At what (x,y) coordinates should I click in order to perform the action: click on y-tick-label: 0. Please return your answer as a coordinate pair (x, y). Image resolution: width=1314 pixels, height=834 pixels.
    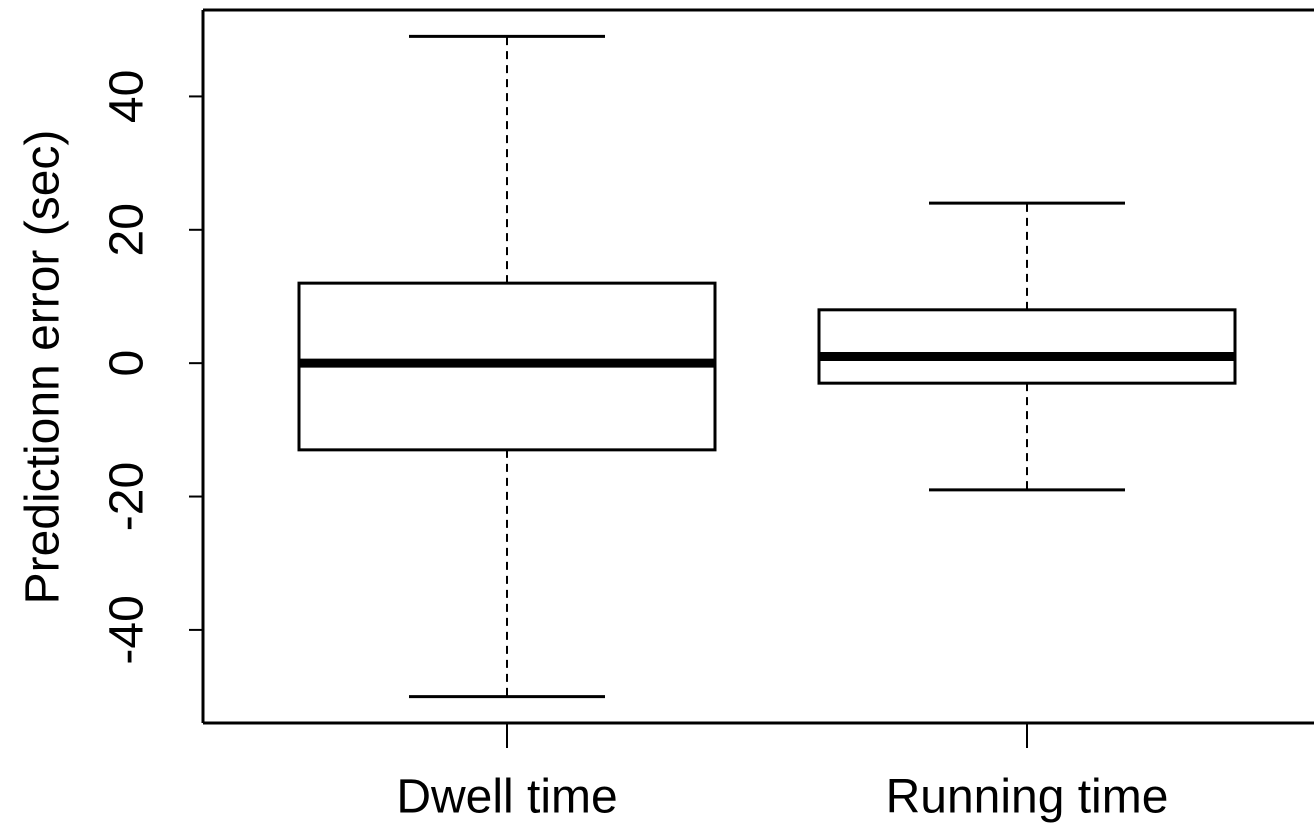
    Looking at the image, I should click on (127, 363).